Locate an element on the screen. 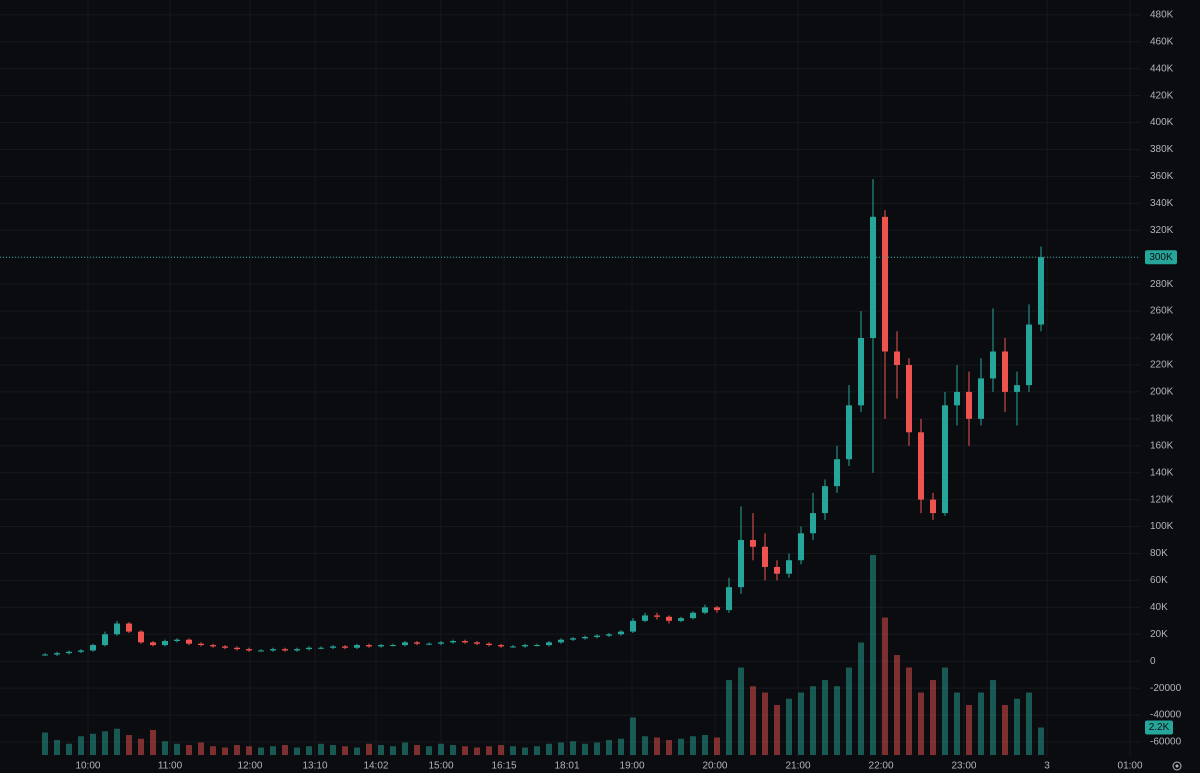 The height and width of the screenshot is (773, 1200). y-tick-label: 60K is located at coordinates (1159, 580).